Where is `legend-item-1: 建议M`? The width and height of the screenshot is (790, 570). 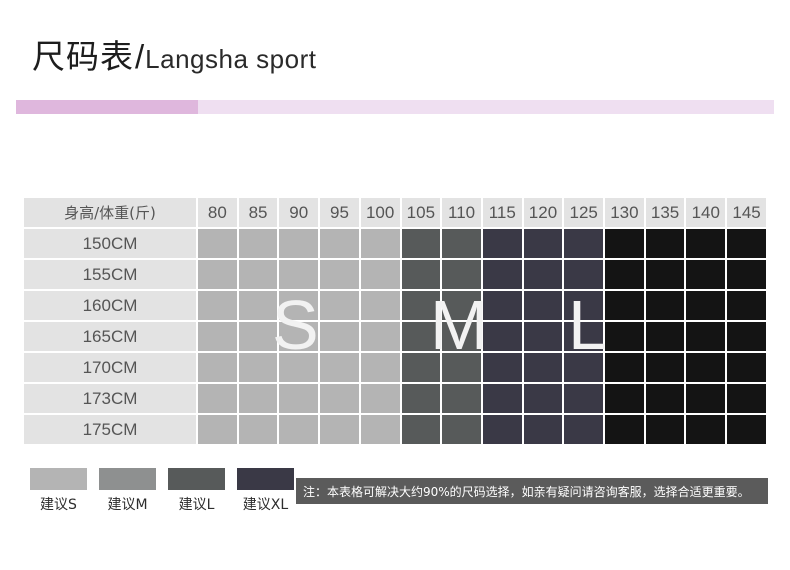
legend-item-1: 建议M is located at coordinates (127, 491).